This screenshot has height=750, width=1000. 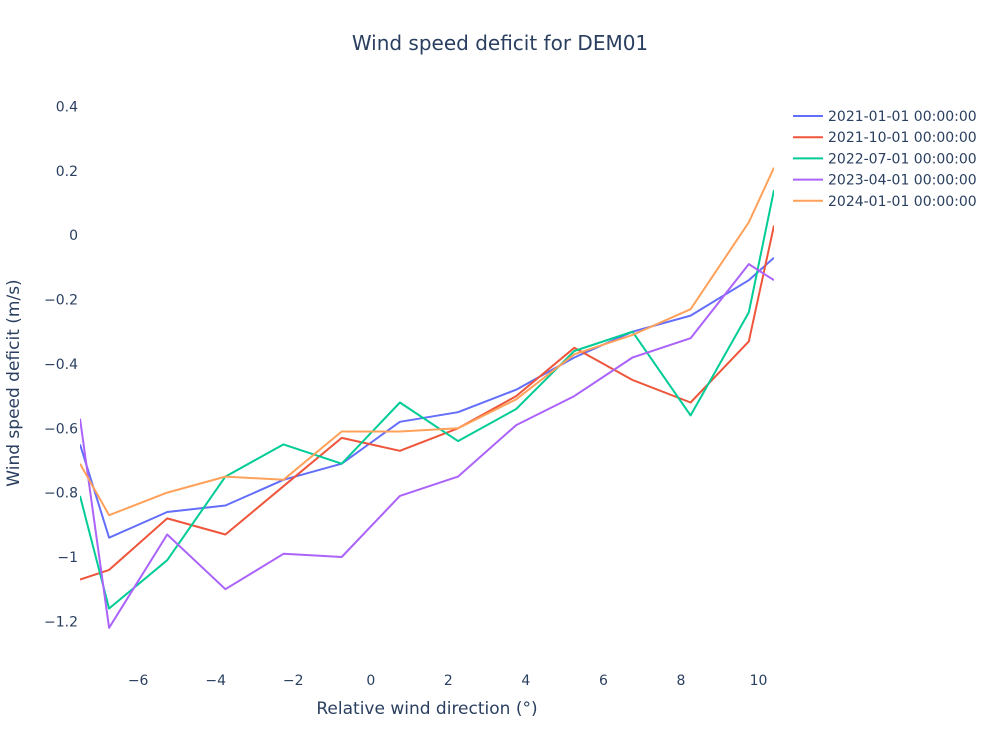 What do you see at coordinates (67, 558) in the screenshot?
I see `y-tick-label: −1` at bounding box center [67, 558].